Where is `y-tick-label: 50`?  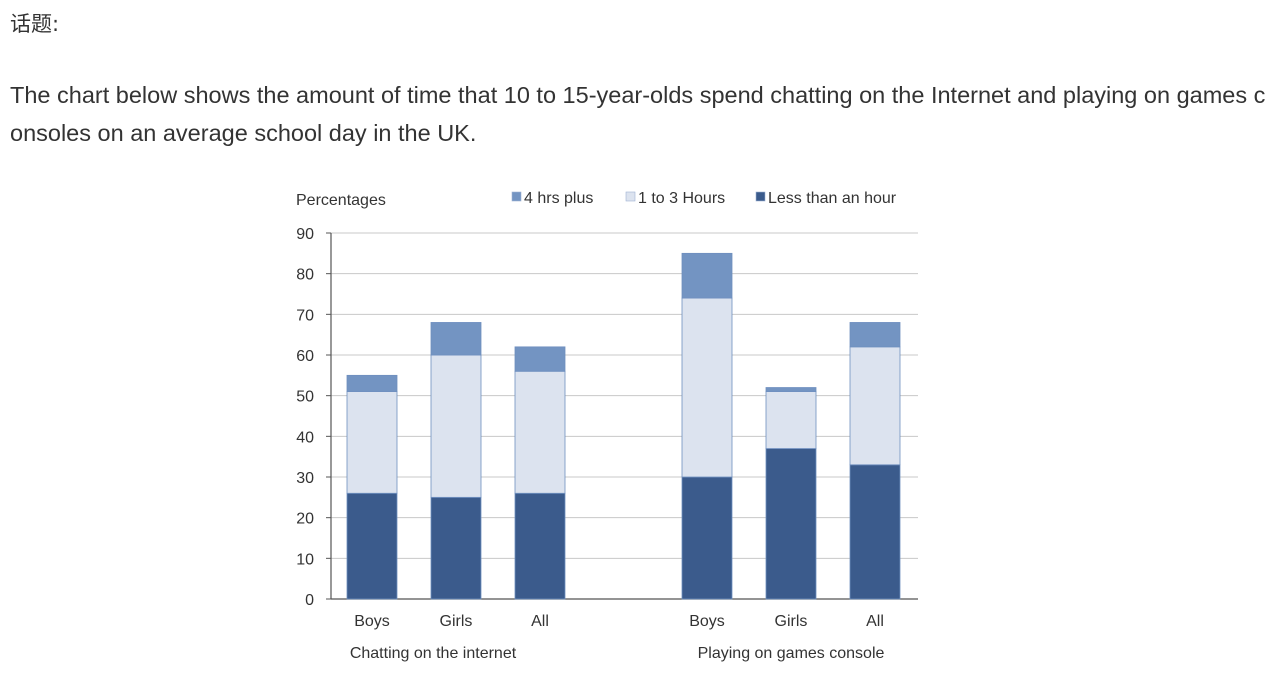 y-tick-label: 50 is located at coordinates (305, 397).